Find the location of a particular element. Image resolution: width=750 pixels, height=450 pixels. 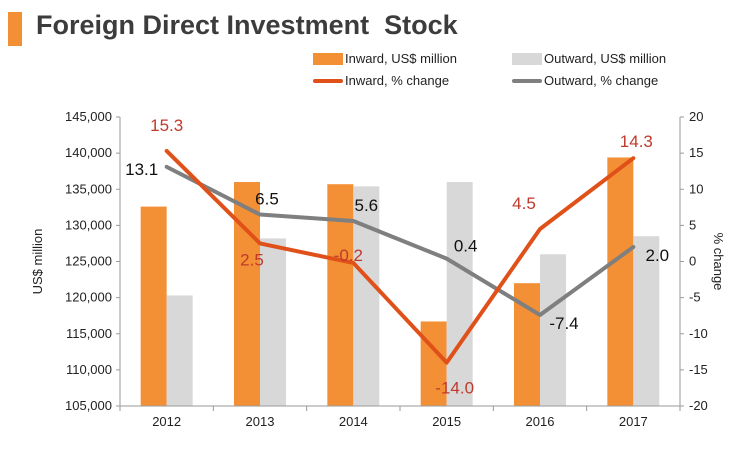

y-tick-label: 115,000 is located at coordinates (89, 333).